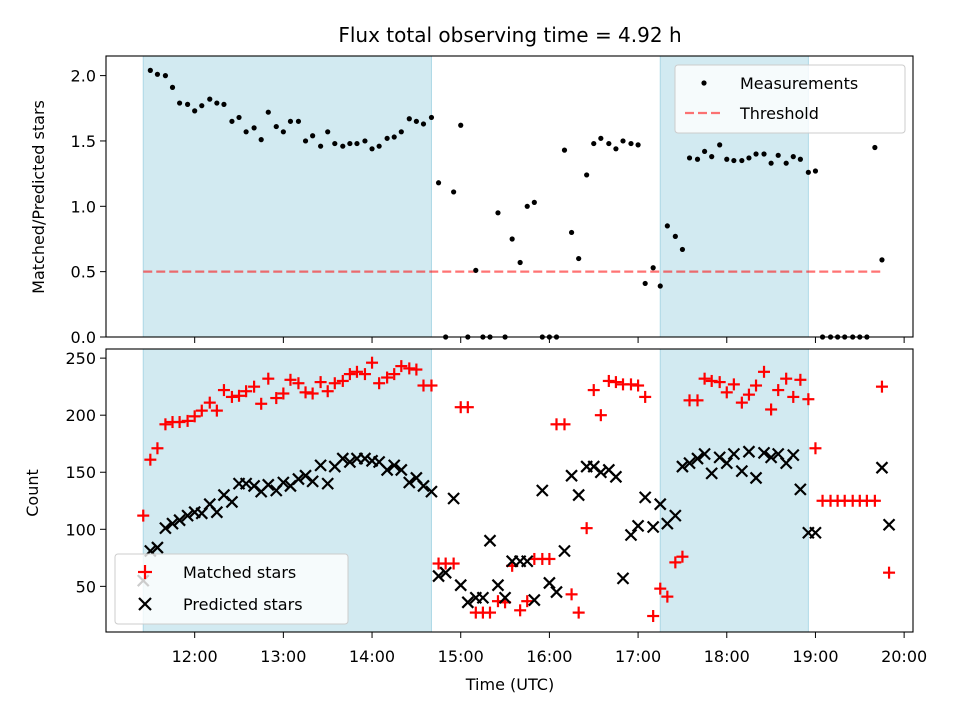 This screenshot has width=960, height=720. I want to click on x-tick-label: 18:00, so click(727, 656).